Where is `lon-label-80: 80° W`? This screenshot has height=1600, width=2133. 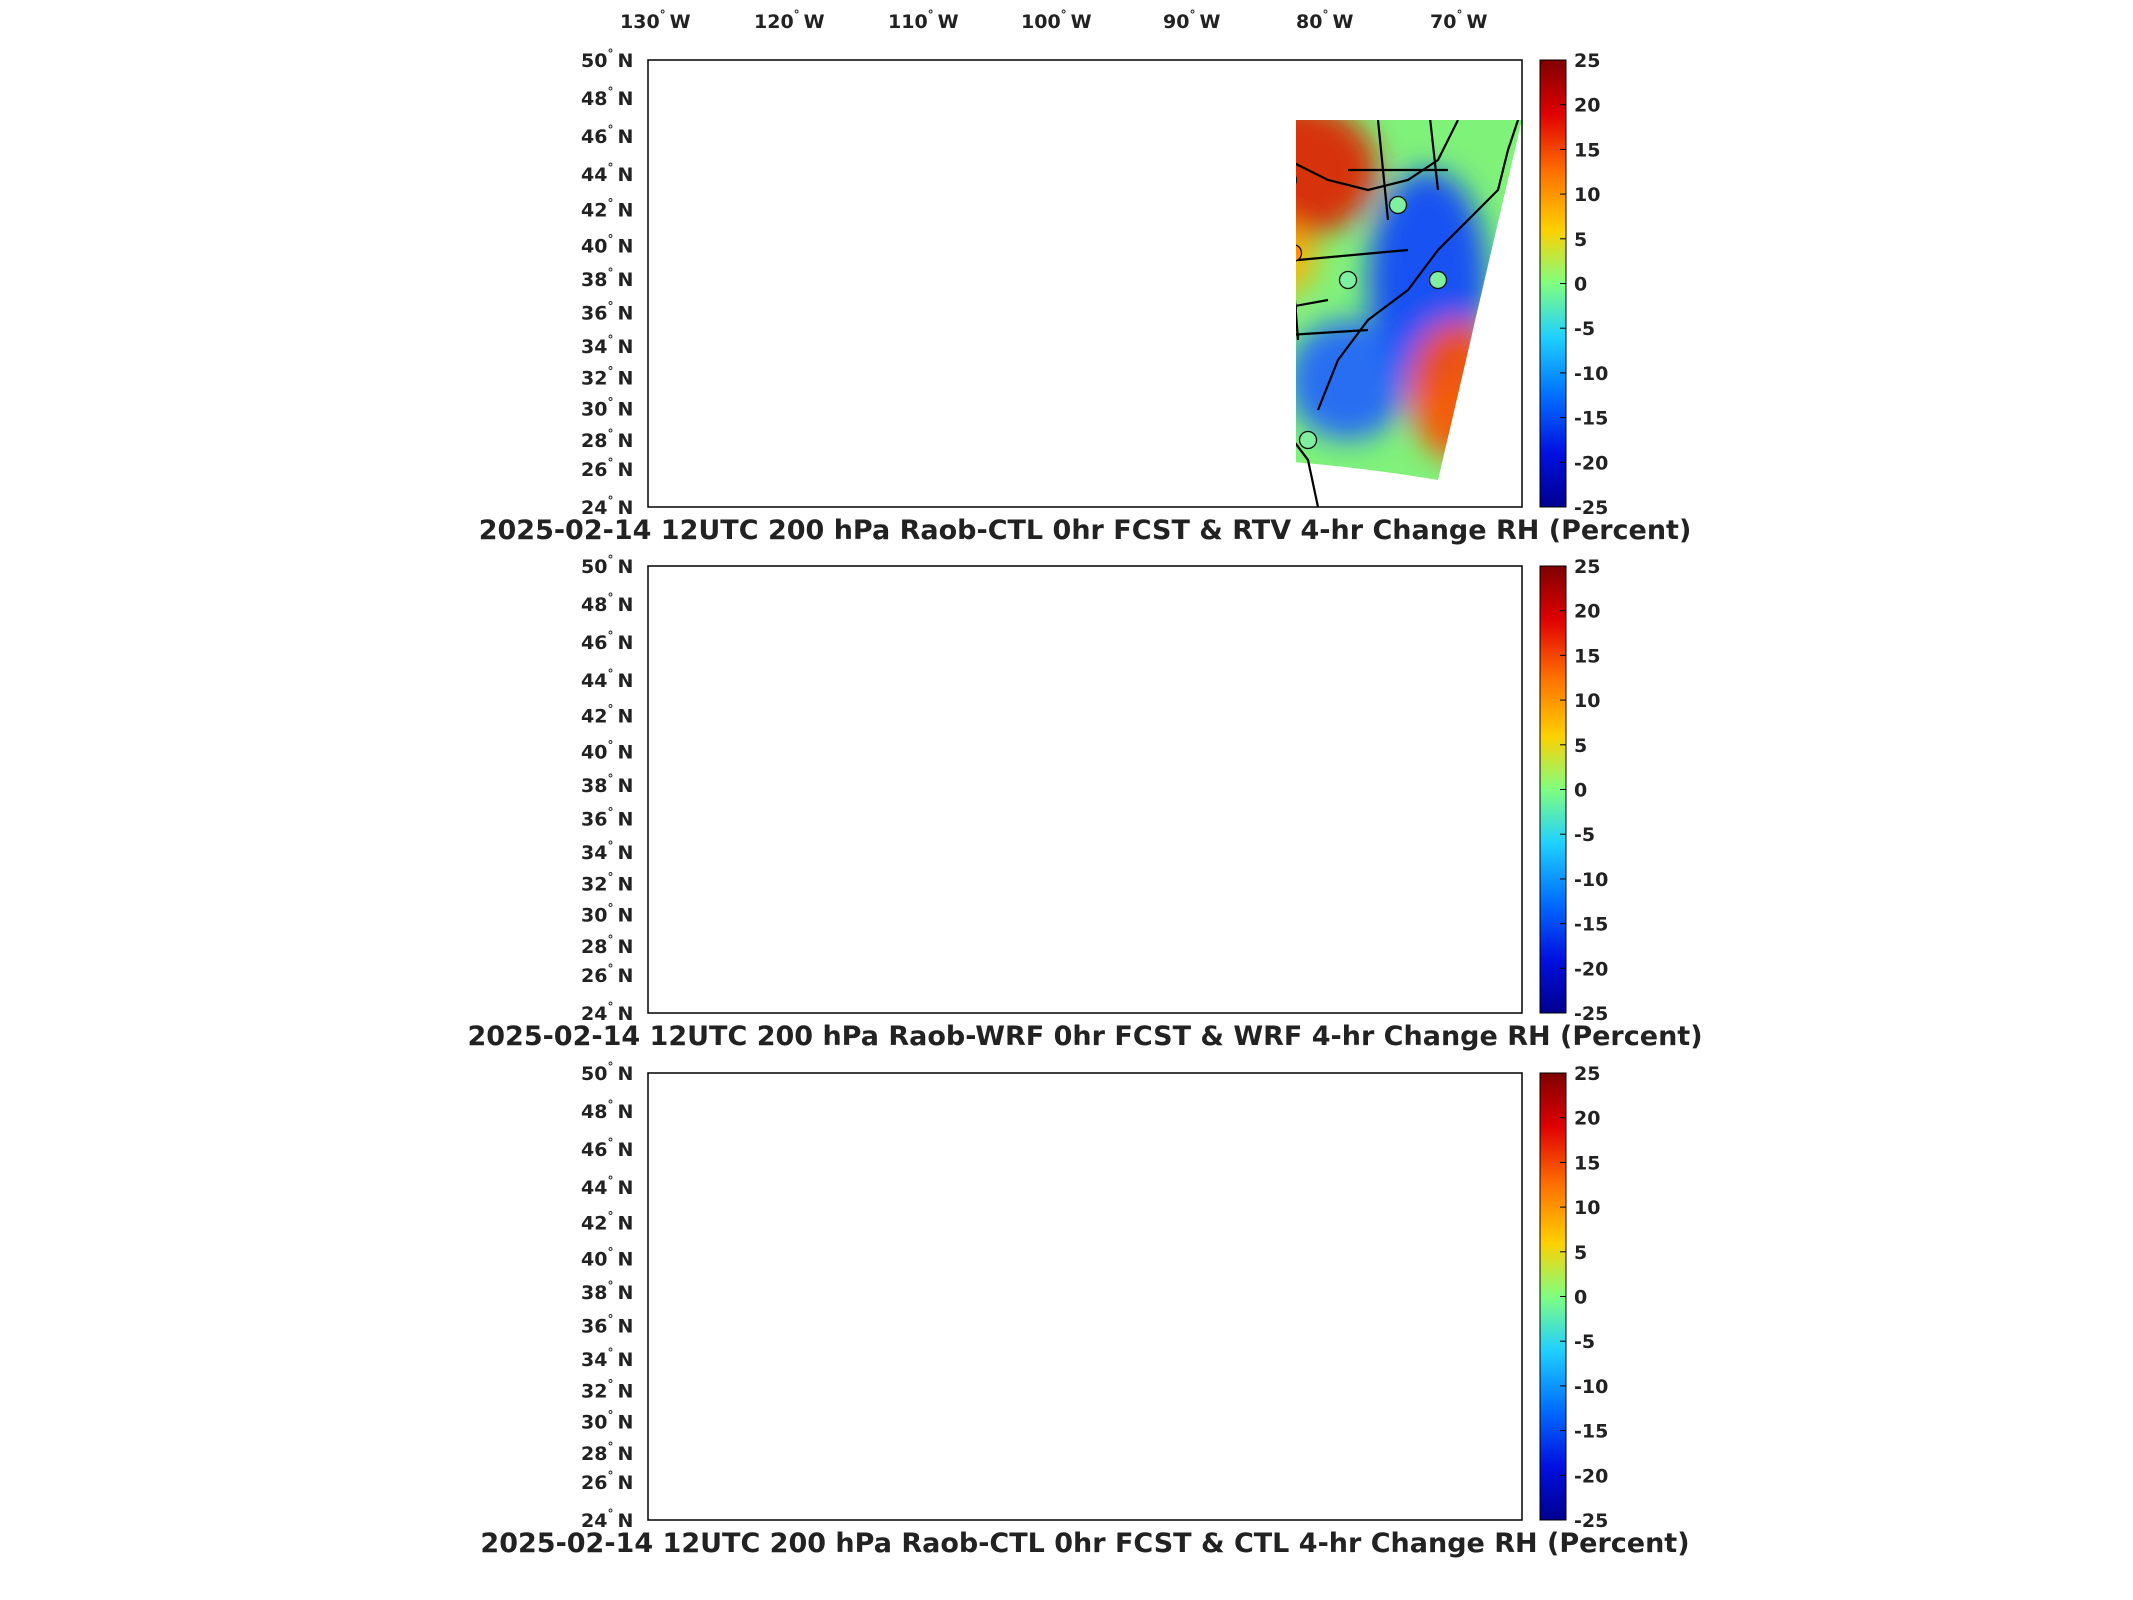
lon-label-80: 80° W is located at coordinates (1324, 20).